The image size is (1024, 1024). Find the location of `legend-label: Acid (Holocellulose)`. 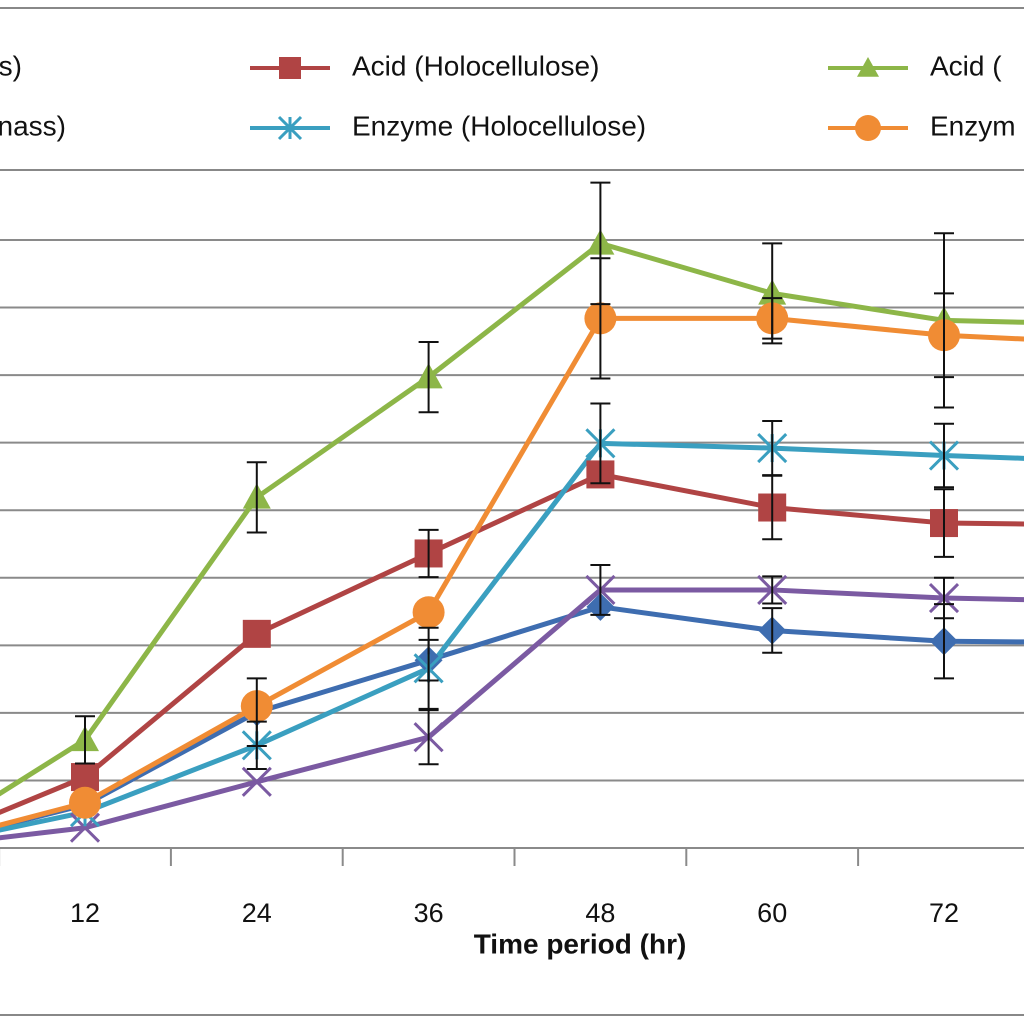

legend-label: Acid (Holocellulose) is located at coordinates (475, 65).